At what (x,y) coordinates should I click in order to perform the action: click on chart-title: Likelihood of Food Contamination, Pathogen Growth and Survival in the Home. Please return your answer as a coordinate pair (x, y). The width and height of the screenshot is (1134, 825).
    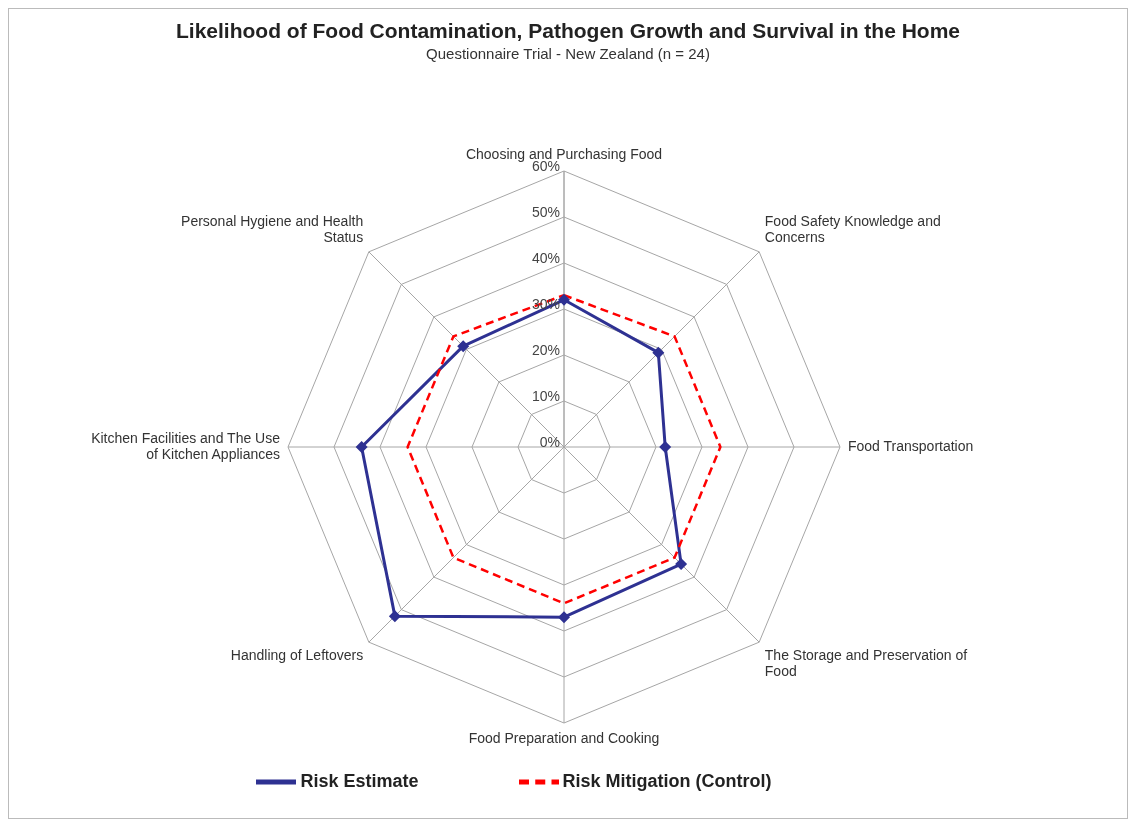
    Looking at the image, I should click on (568, 31).